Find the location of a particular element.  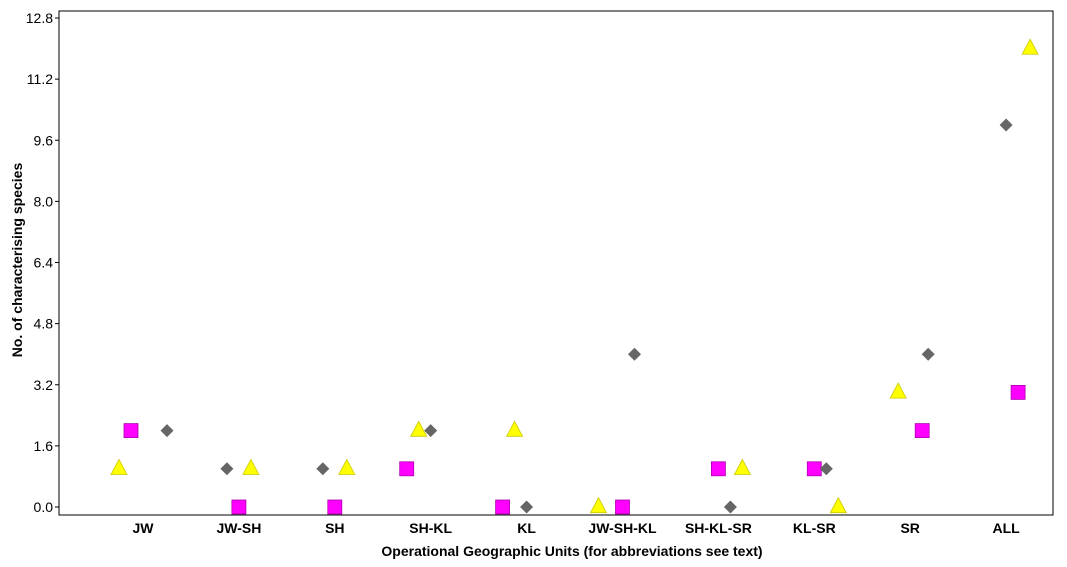

x-category-label: SH is located at coordinates (334, 528).